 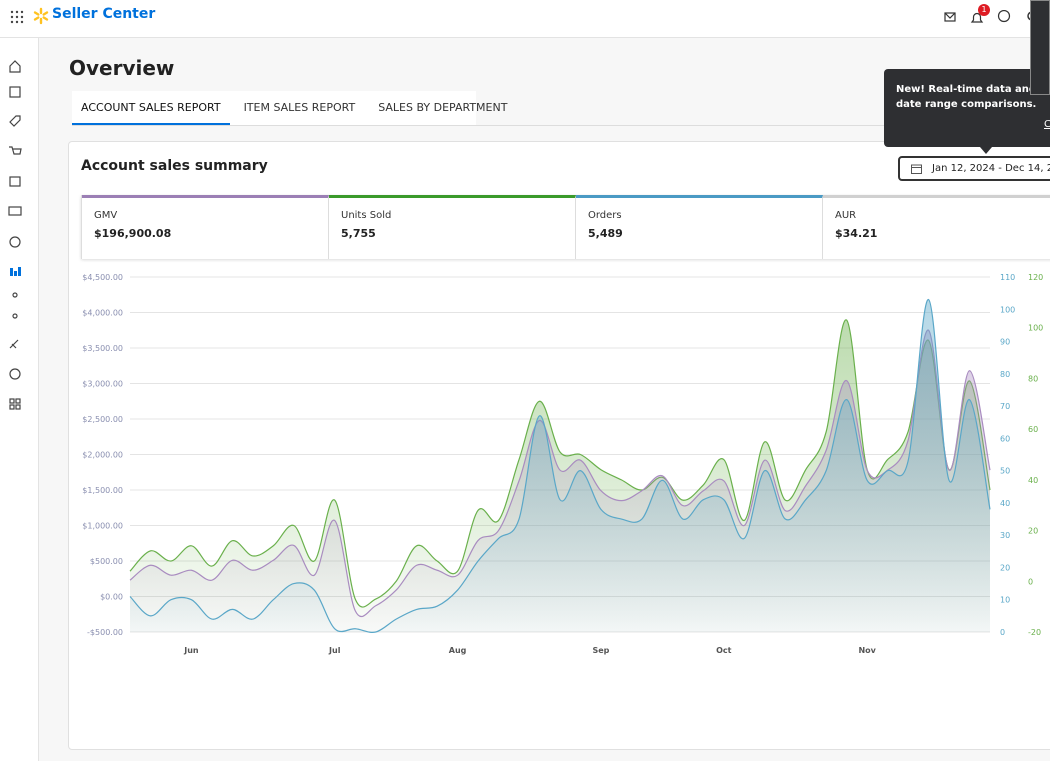 I want to click on metric-card: Orders 5,489, so click(x=699, y=227).